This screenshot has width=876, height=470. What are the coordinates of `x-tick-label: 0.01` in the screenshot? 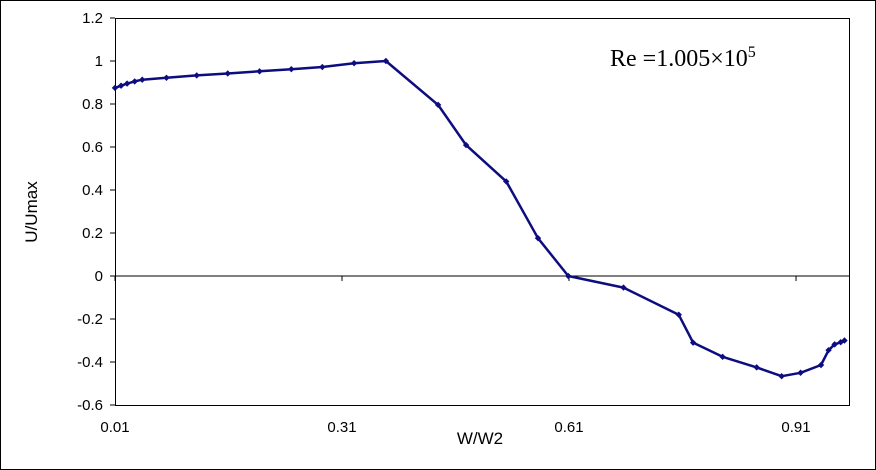 It's located at (114, 427).